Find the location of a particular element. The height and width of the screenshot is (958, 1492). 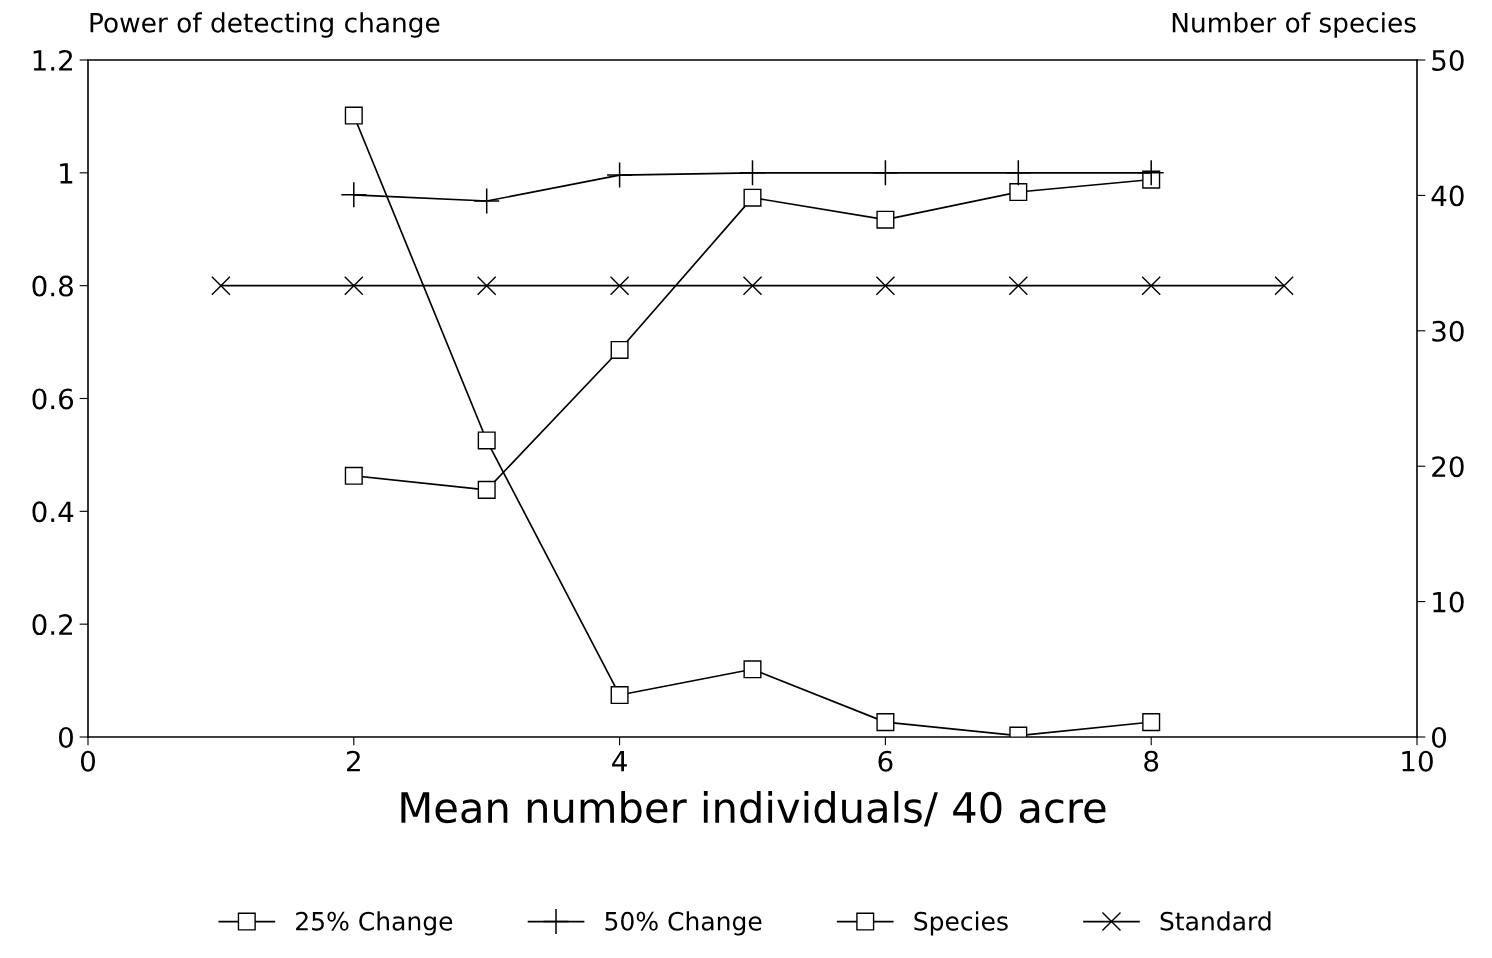

legend-label: 25% Change is located at coordinates (374, 923).